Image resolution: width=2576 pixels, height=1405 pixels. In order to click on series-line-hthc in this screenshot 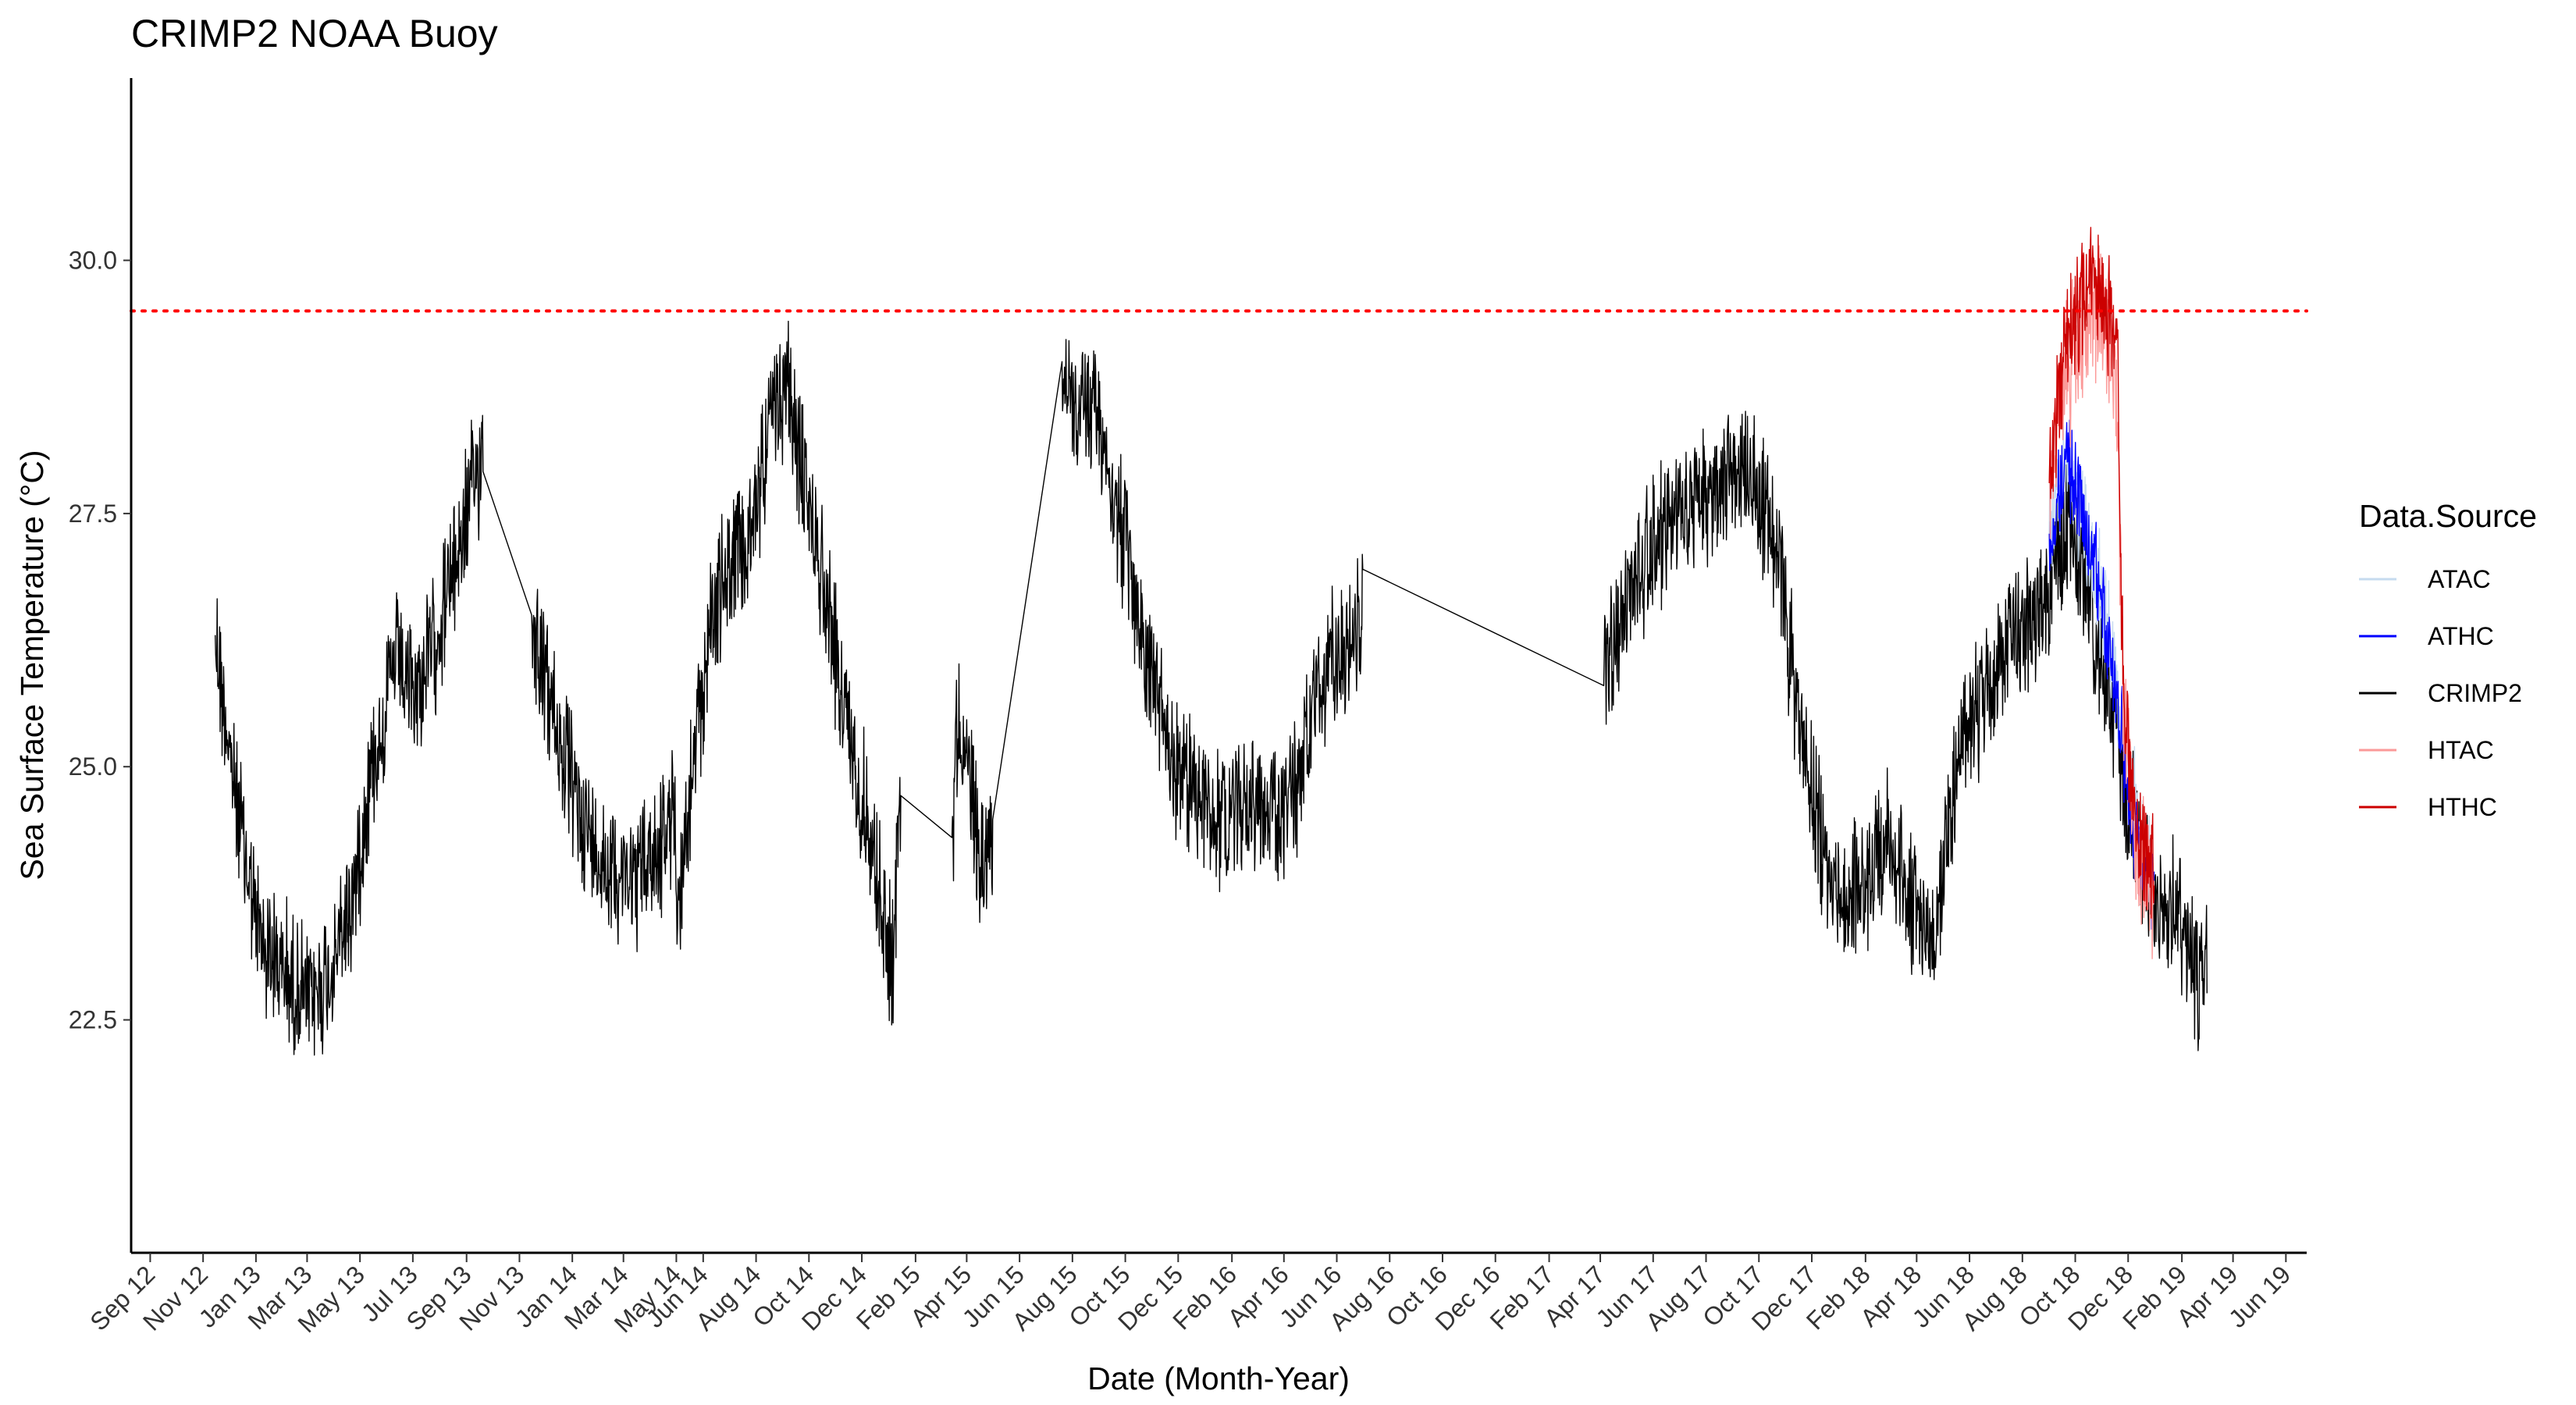, I will do `click(2101, 573)`.